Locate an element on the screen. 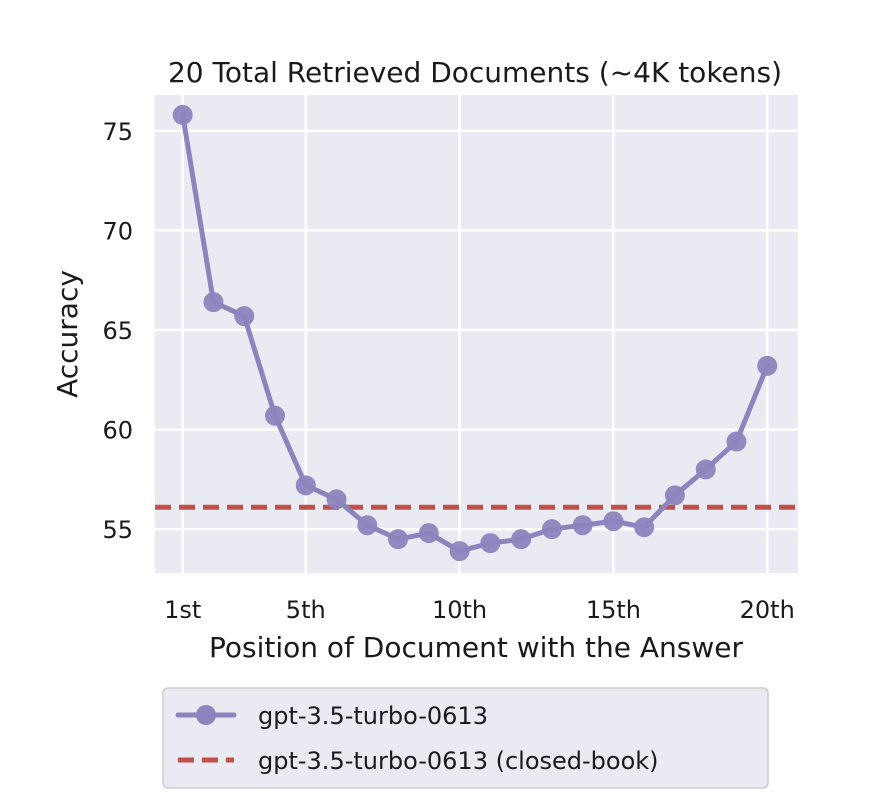  x-tick-label: 10th is located at coordinates (459, 610).